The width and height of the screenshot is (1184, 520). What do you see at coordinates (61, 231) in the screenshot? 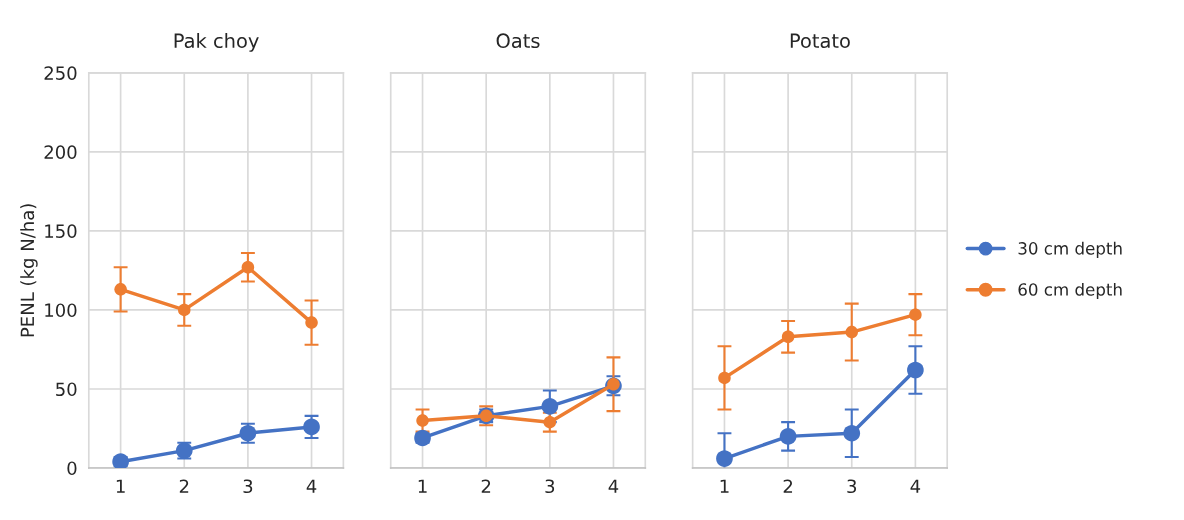
I see `y-tick-label: 150` at bounding box center [61, 231].